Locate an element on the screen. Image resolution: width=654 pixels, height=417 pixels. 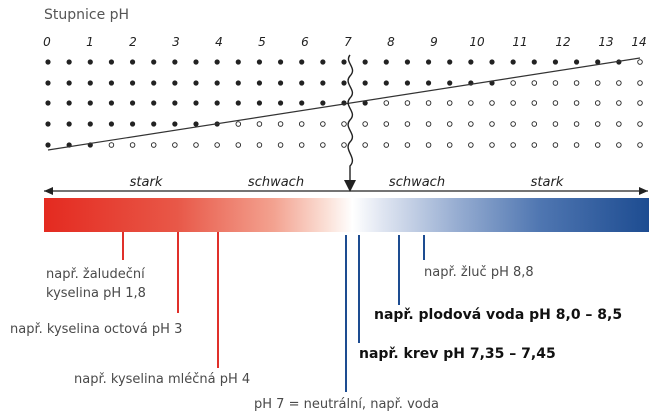
tick-7: 7 is located at coordinates (348, 42).